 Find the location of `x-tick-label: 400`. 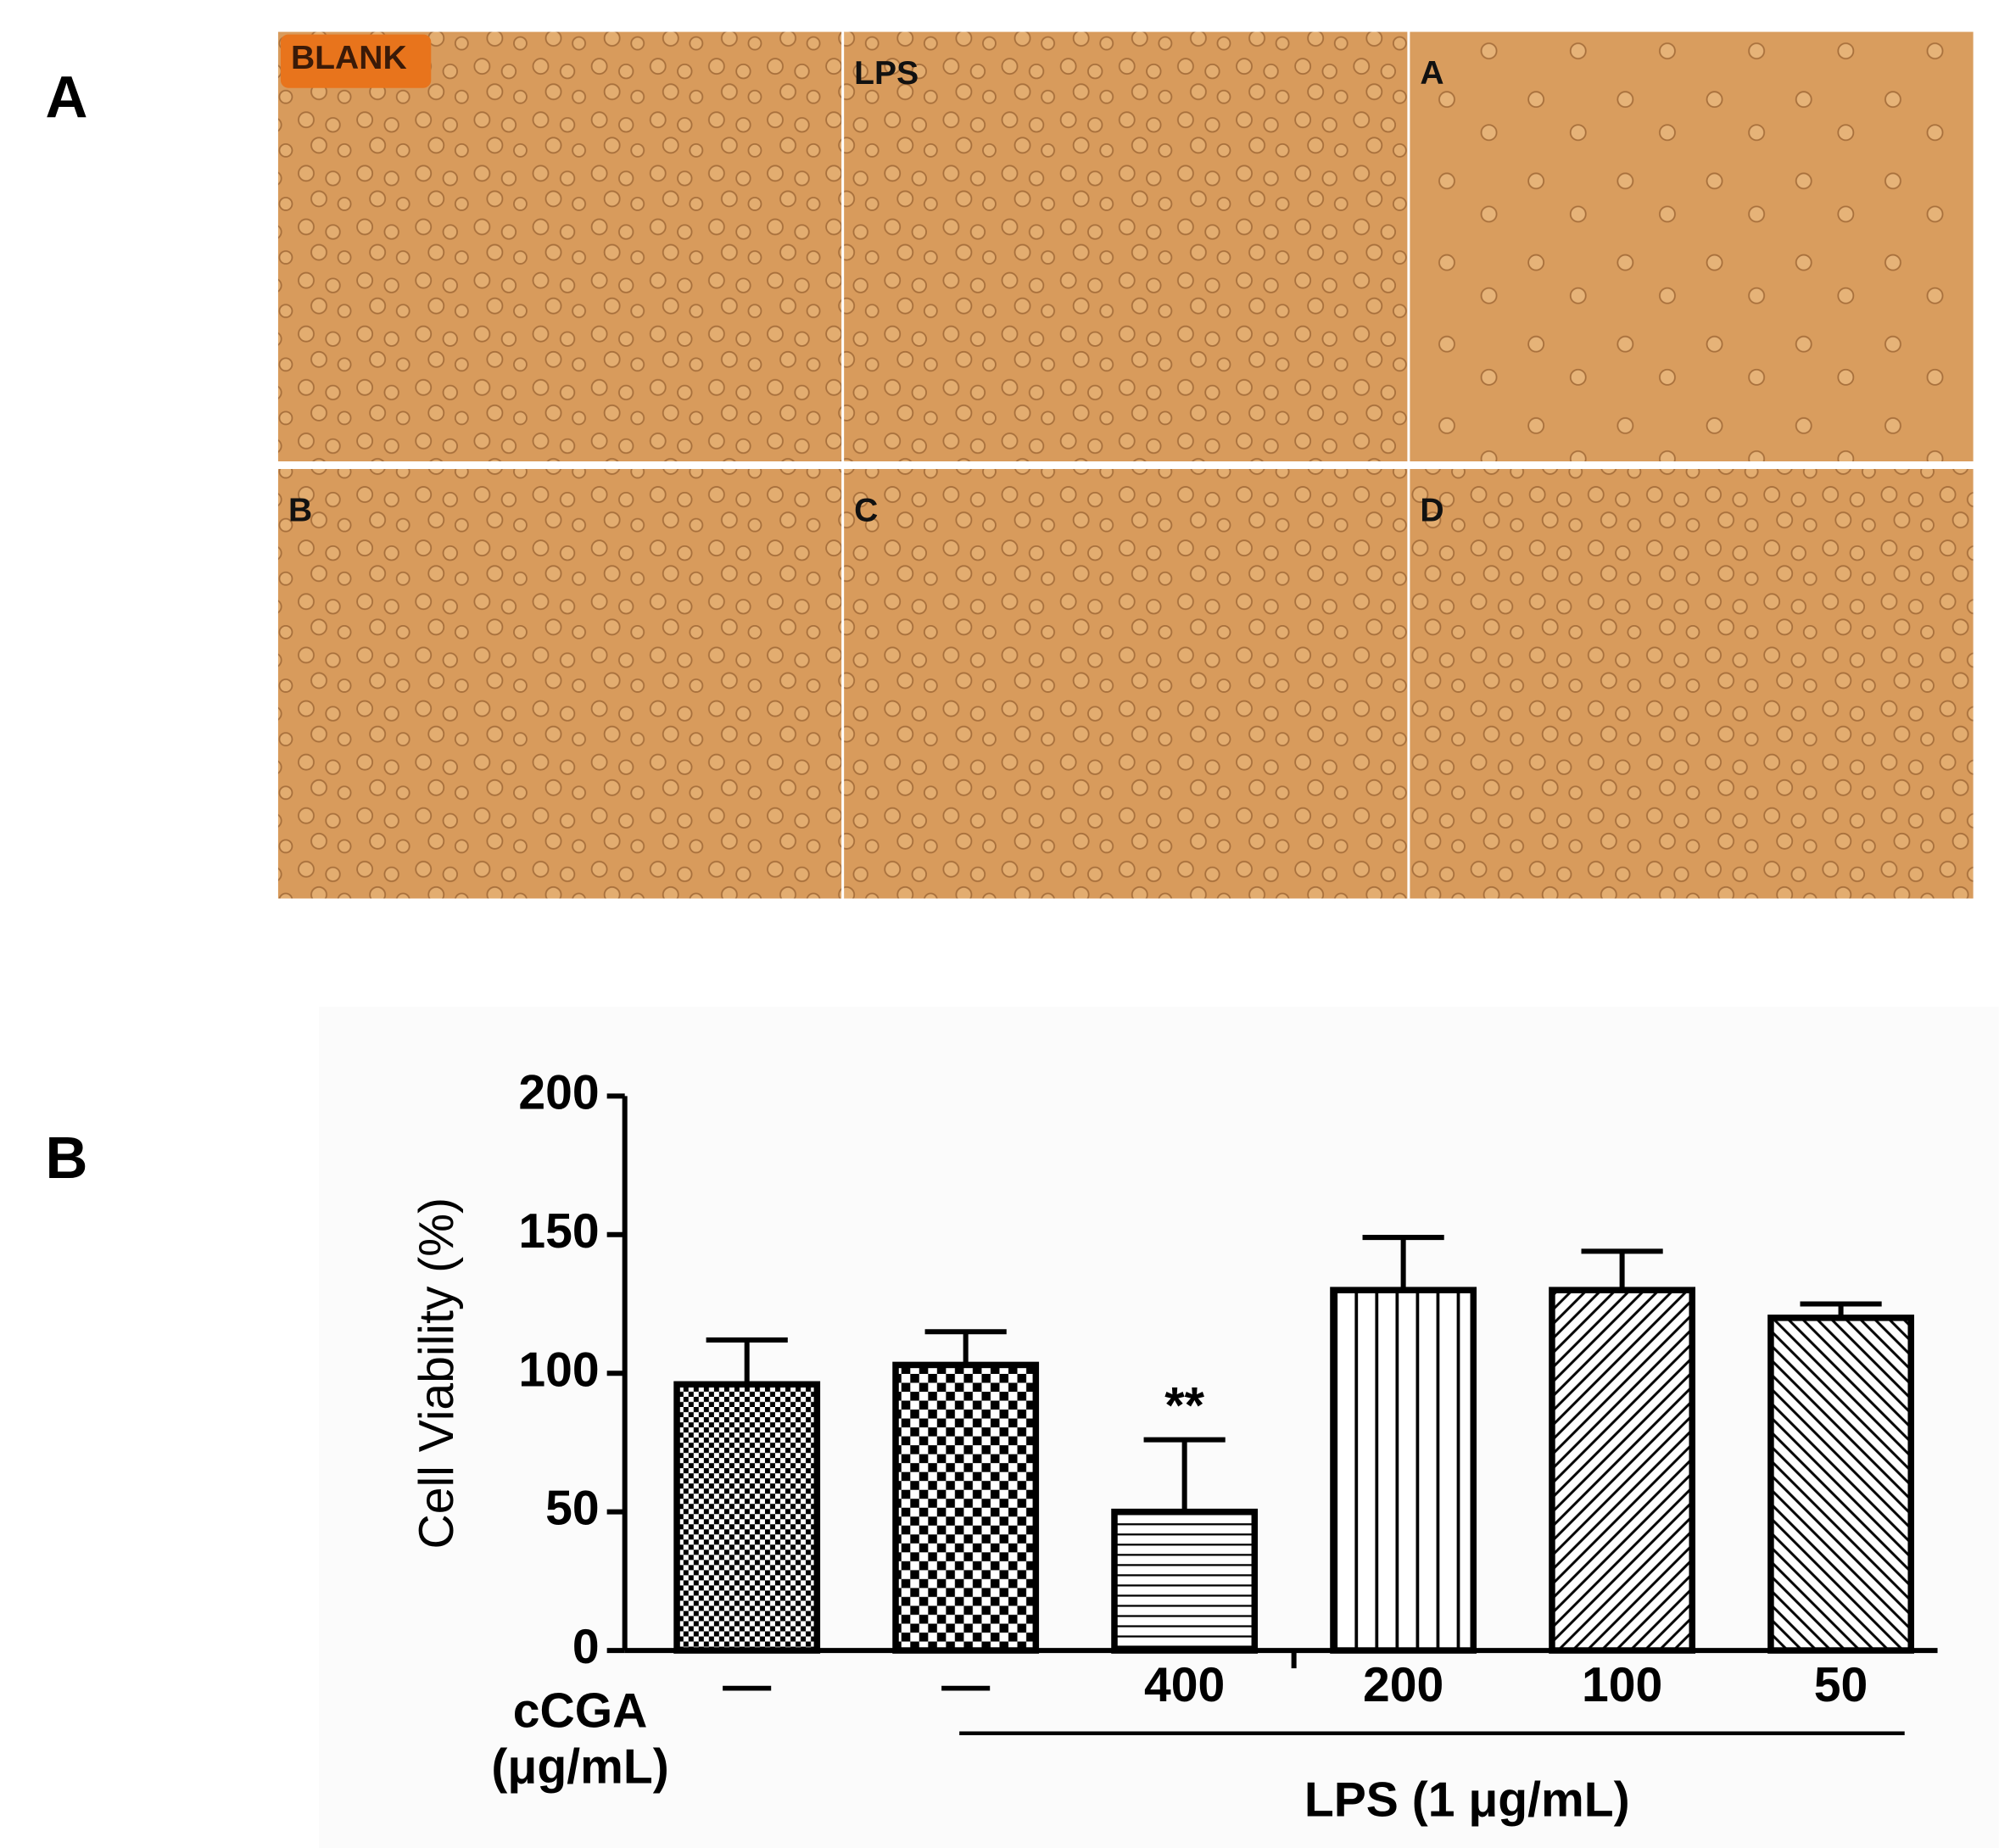

x-tick-label: 400 is located at coordinates (1184, 1685).